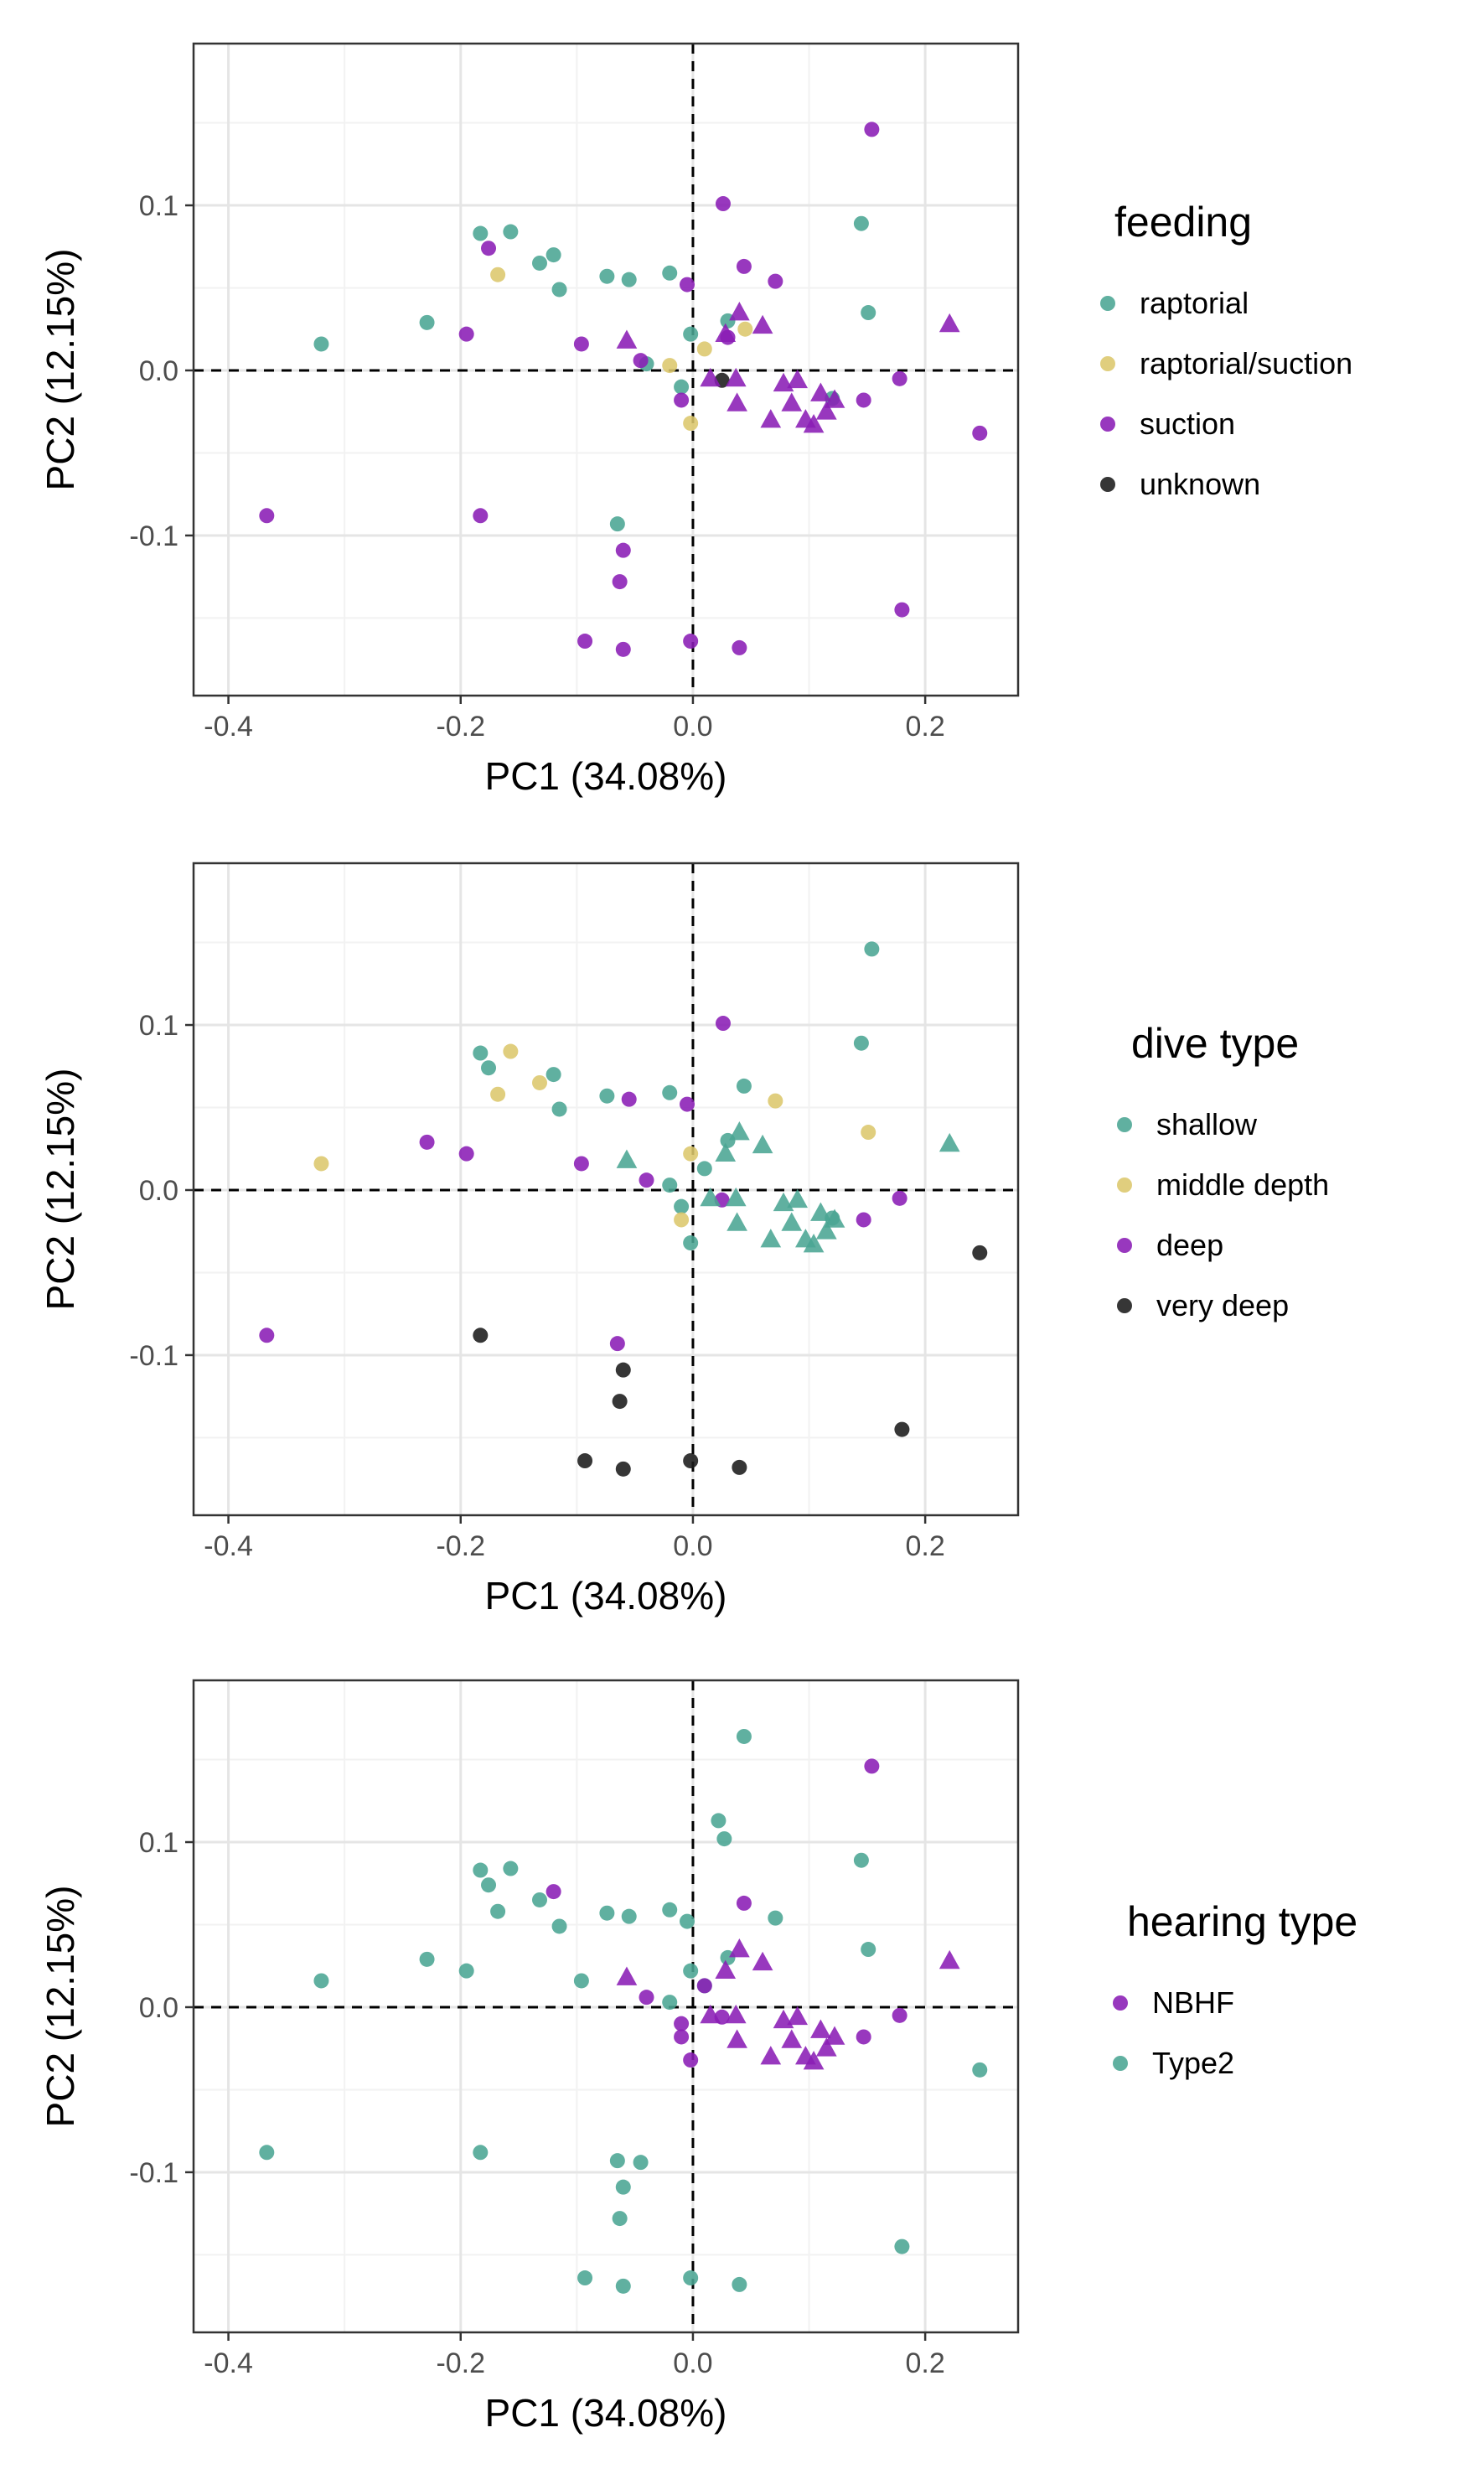 The image size is (1484, 2474). I want to click on legend-label: shallow, so click(1207, 1124).